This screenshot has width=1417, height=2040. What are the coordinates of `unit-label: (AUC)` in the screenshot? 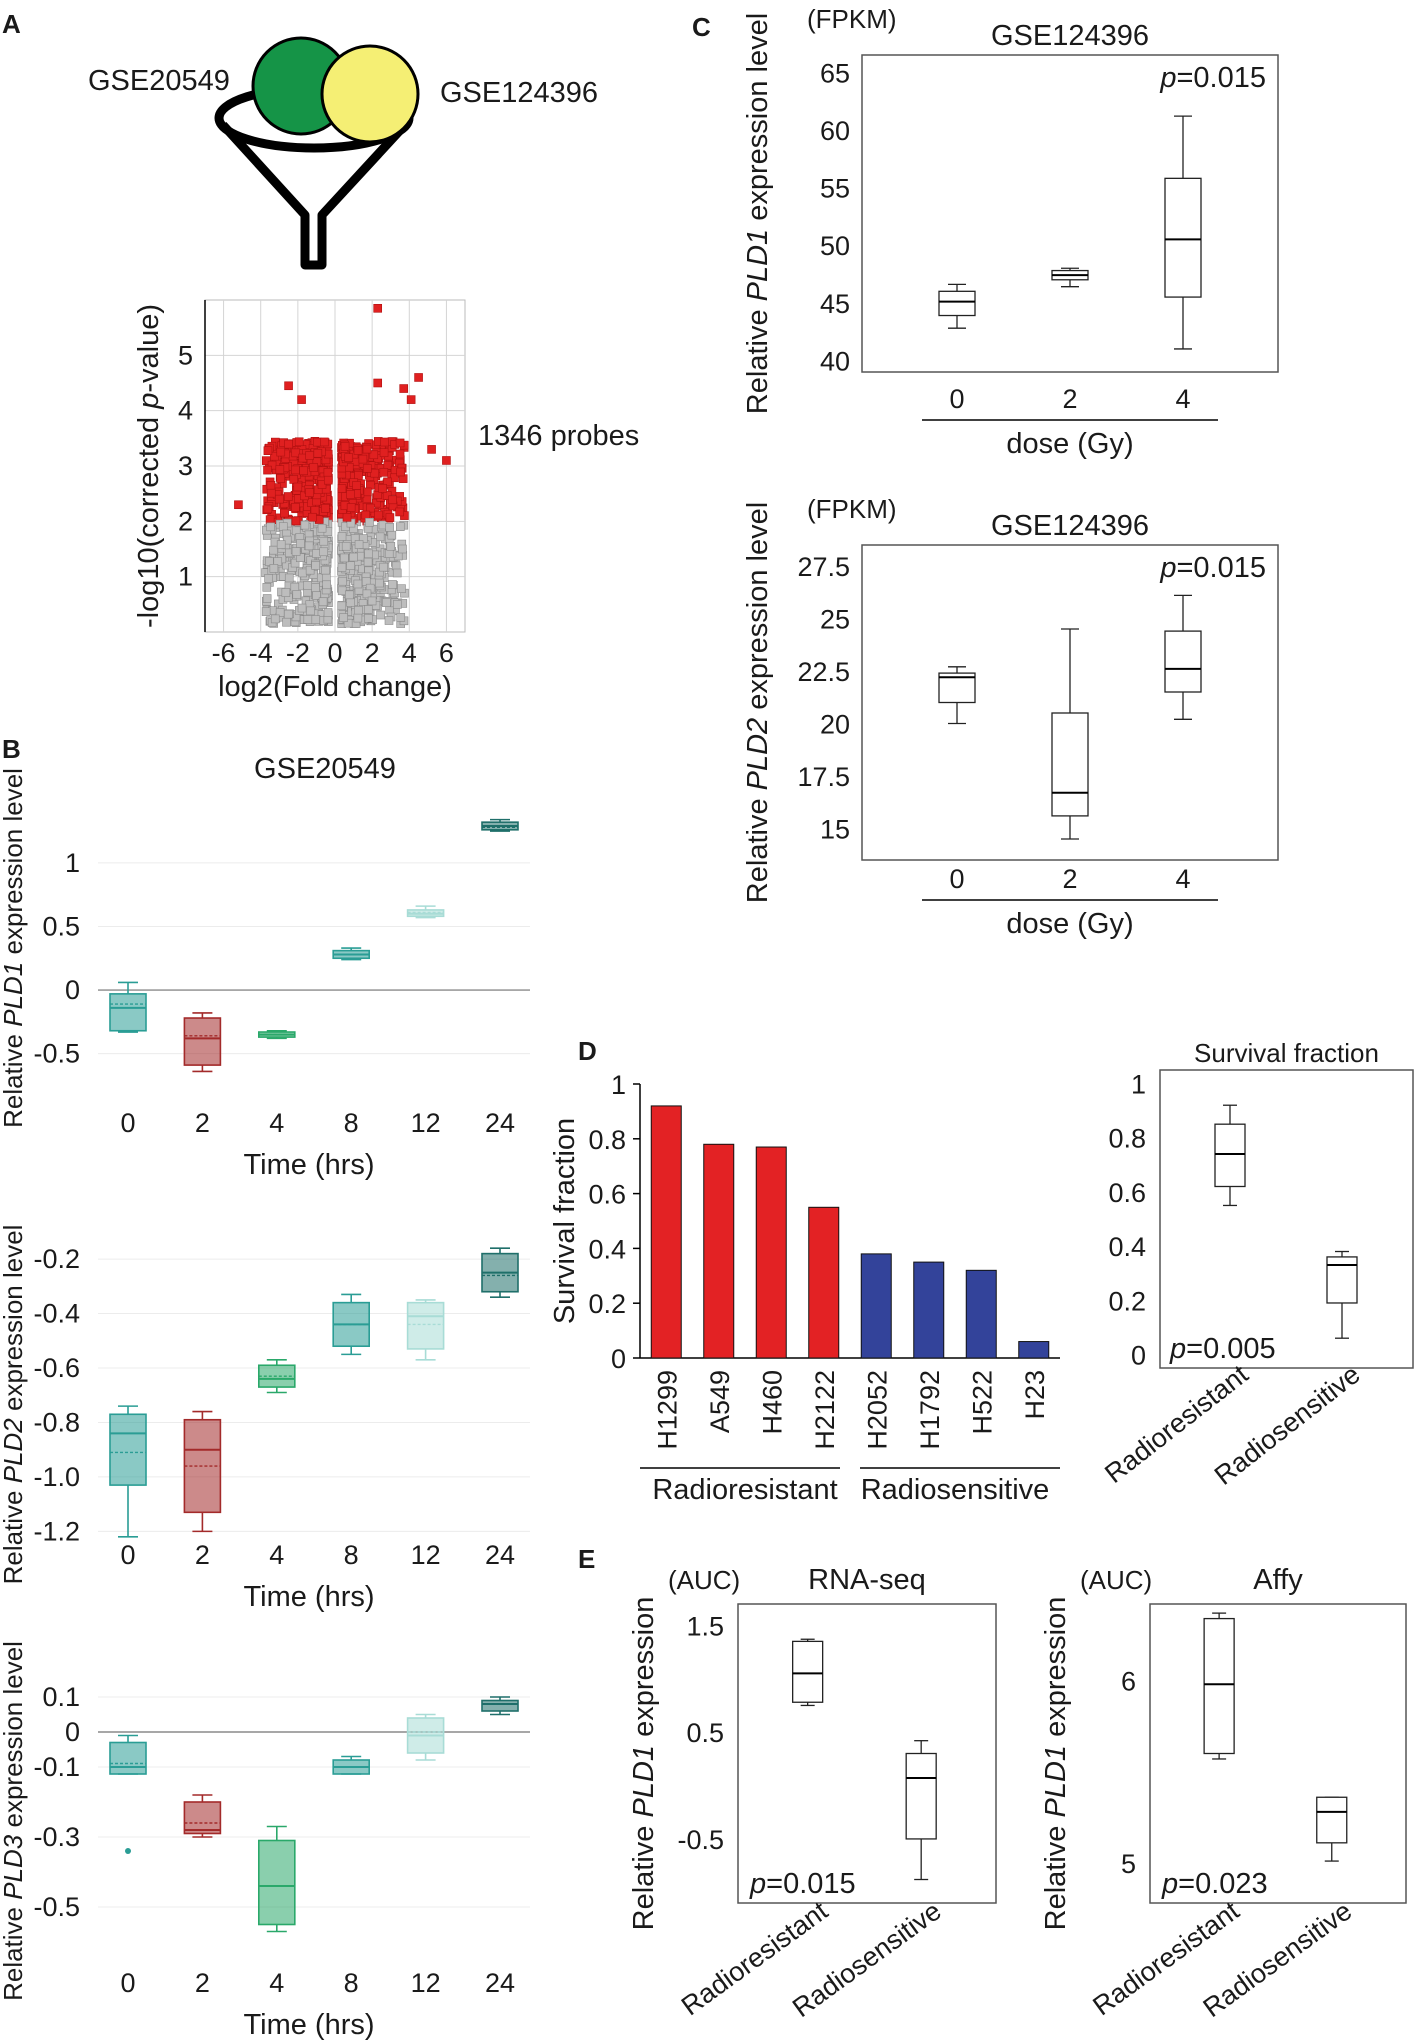 It's located at (1116, 1580).